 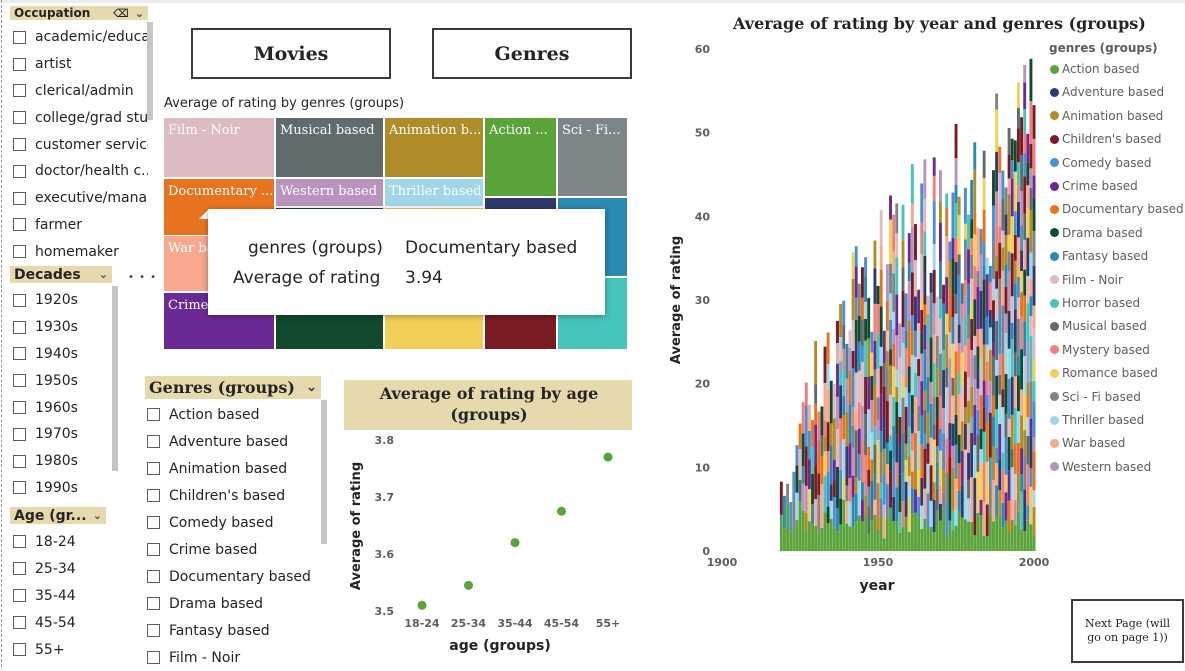 What do you see at coordinates (63, 461) in the screenshot?
I see `decades-option: 1980s` at bounding box center [63, 461].